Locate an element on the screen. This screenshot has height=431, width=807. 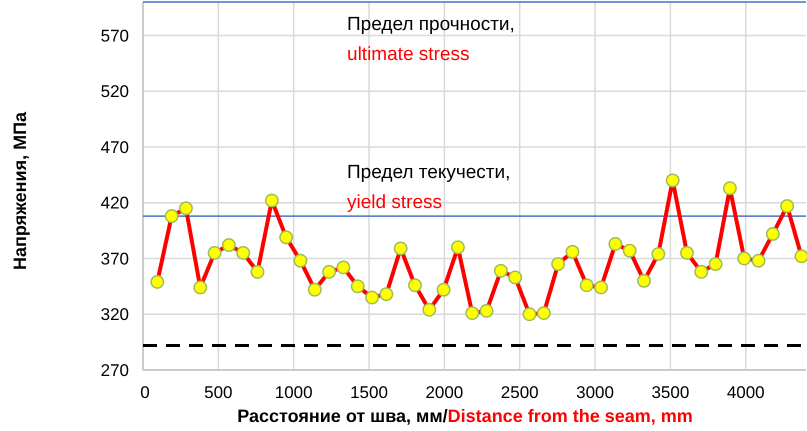
y-tick-label: 520 is located at coordinates (114, 92).